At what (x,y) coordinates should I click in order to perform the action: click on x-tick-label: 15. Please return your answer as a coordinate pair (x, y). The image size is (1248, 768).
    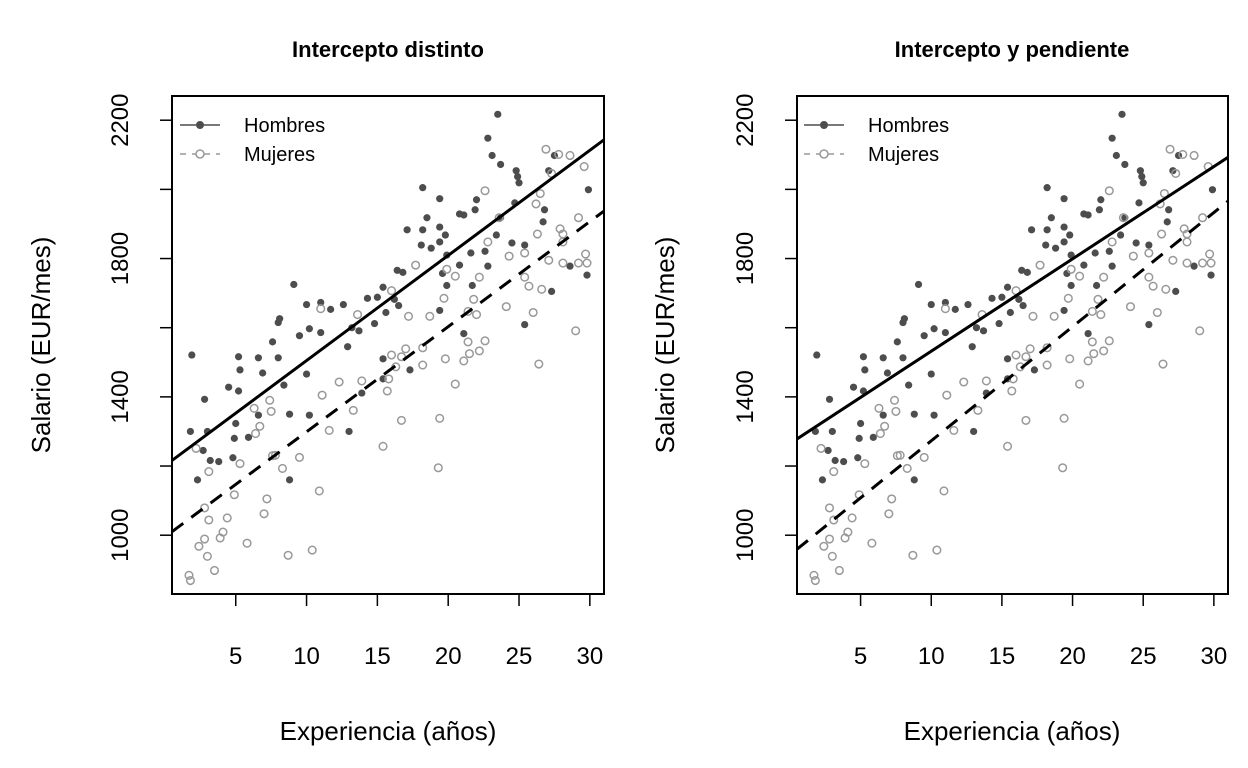
    Looking at the image, I should click on (377, 656).